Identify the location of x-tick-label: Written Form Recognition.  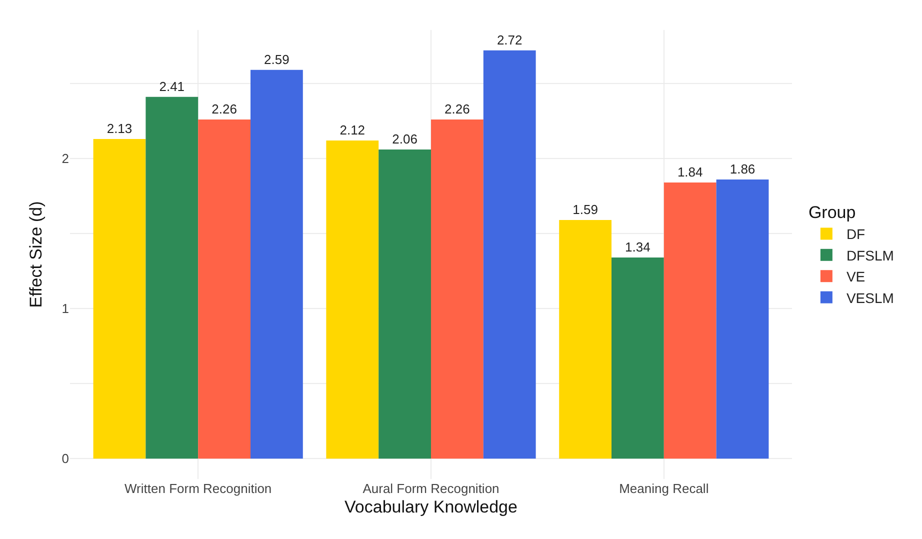
(198, 488).